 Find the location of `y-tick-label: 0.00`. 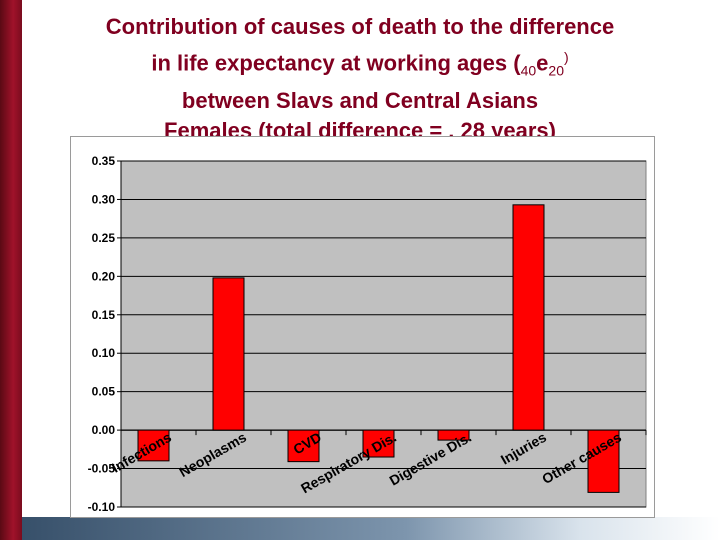

y-tick-label: 0.00 is located at coordinates (104, 430).